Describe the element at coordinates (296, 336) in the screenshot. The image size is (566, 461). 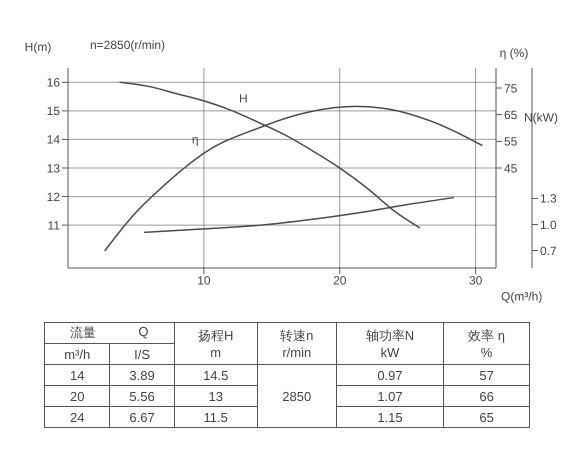
I see `text: 转速n` at that location.